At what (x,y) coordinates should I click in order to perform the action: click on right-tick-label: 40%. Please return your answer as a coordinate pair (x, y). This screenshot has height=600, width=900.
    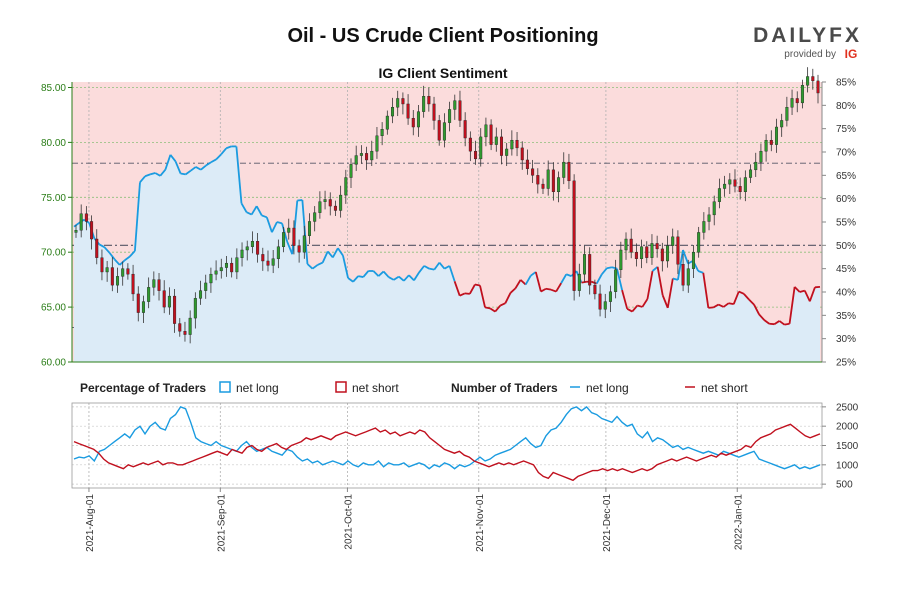
    Looking at the image, I should click on (846, 293).